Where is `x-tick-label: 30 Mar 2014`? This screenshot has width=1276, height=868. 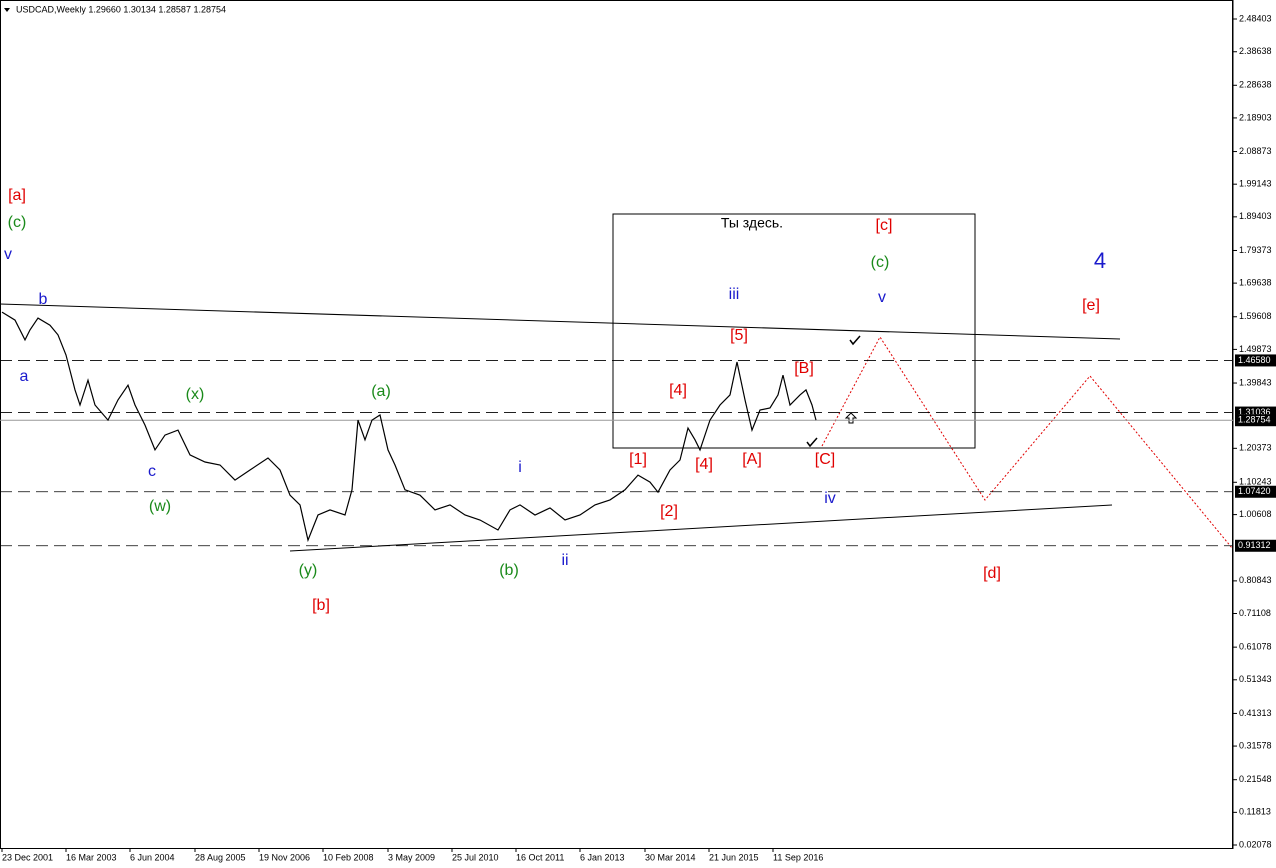 x-tick-label: 30 Mar 2014 is located at coordinates (670, 857).